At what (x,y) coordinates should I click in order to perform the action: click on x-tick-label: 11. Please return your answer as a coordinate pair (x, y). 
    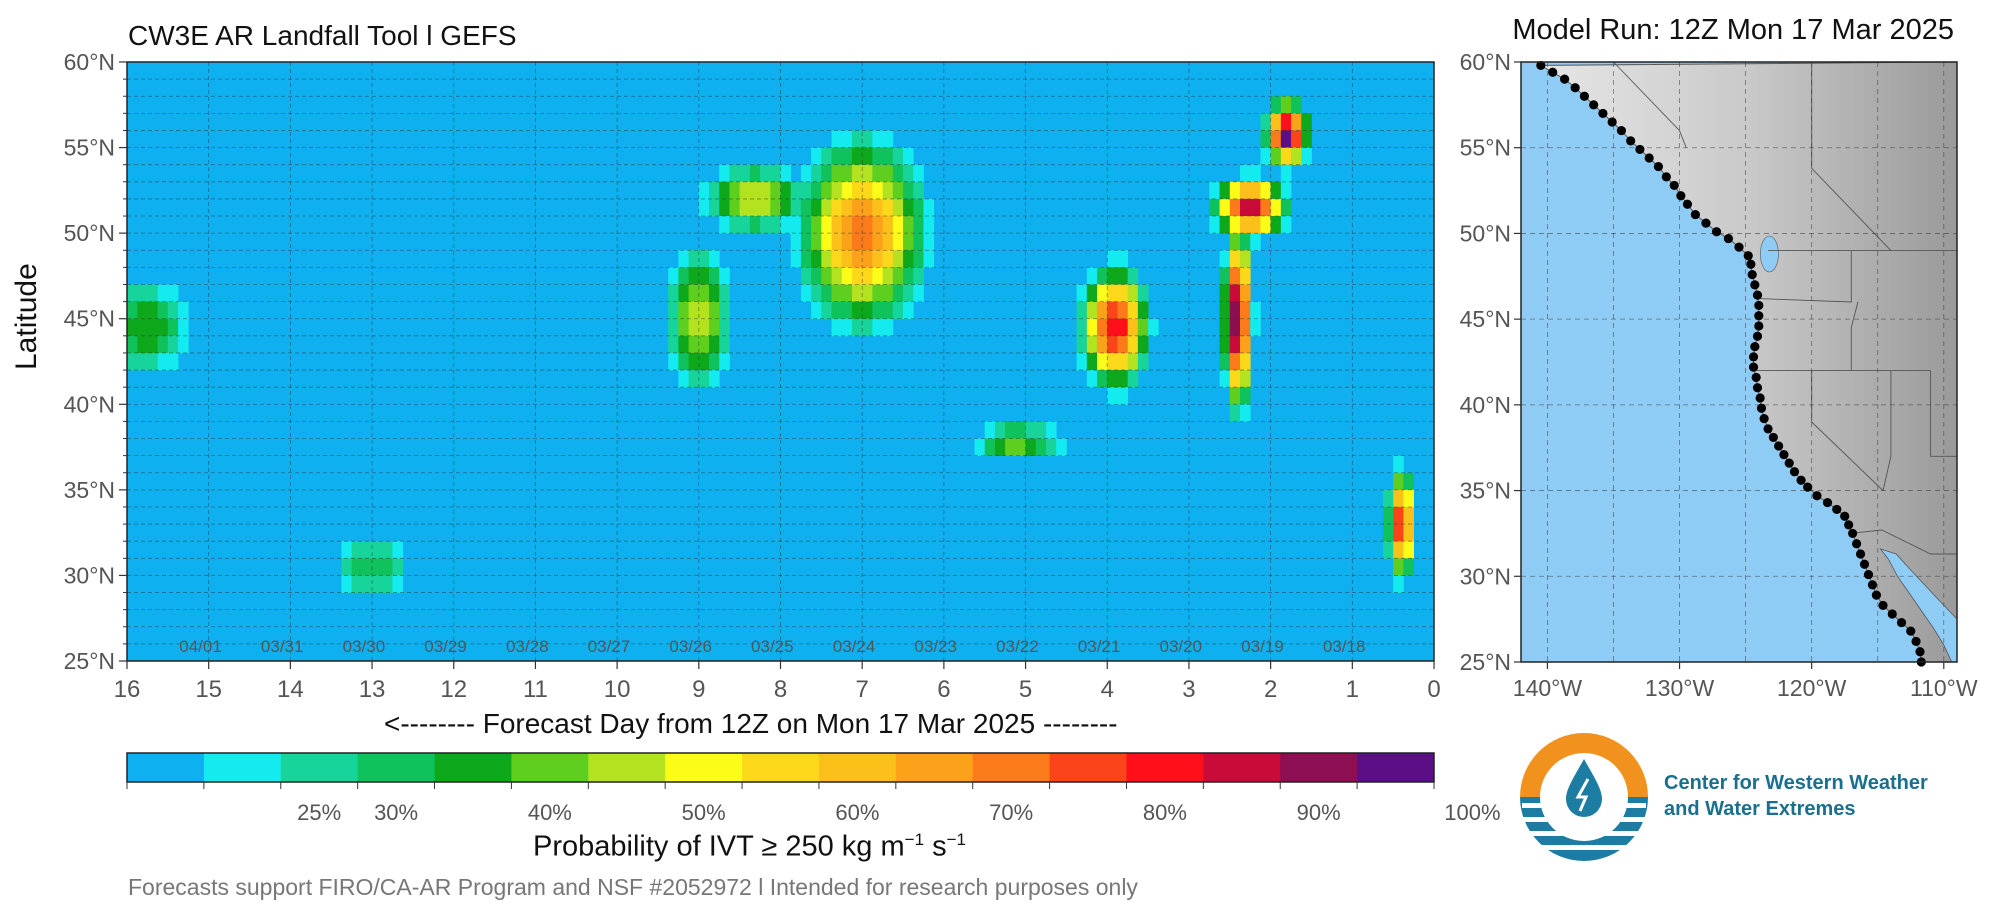
    Looking at the image, I should click on (535, 689).